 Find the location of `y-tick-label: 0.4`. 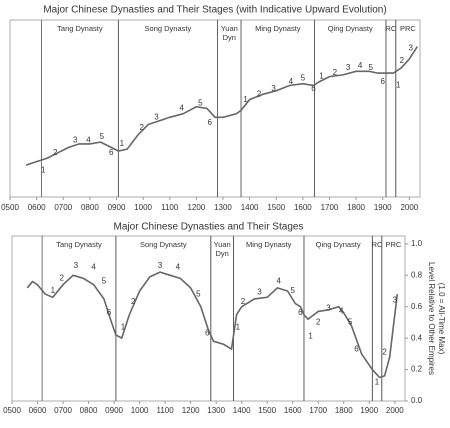

y-tick-label: 0.4 is located at coordinates (417, 337).